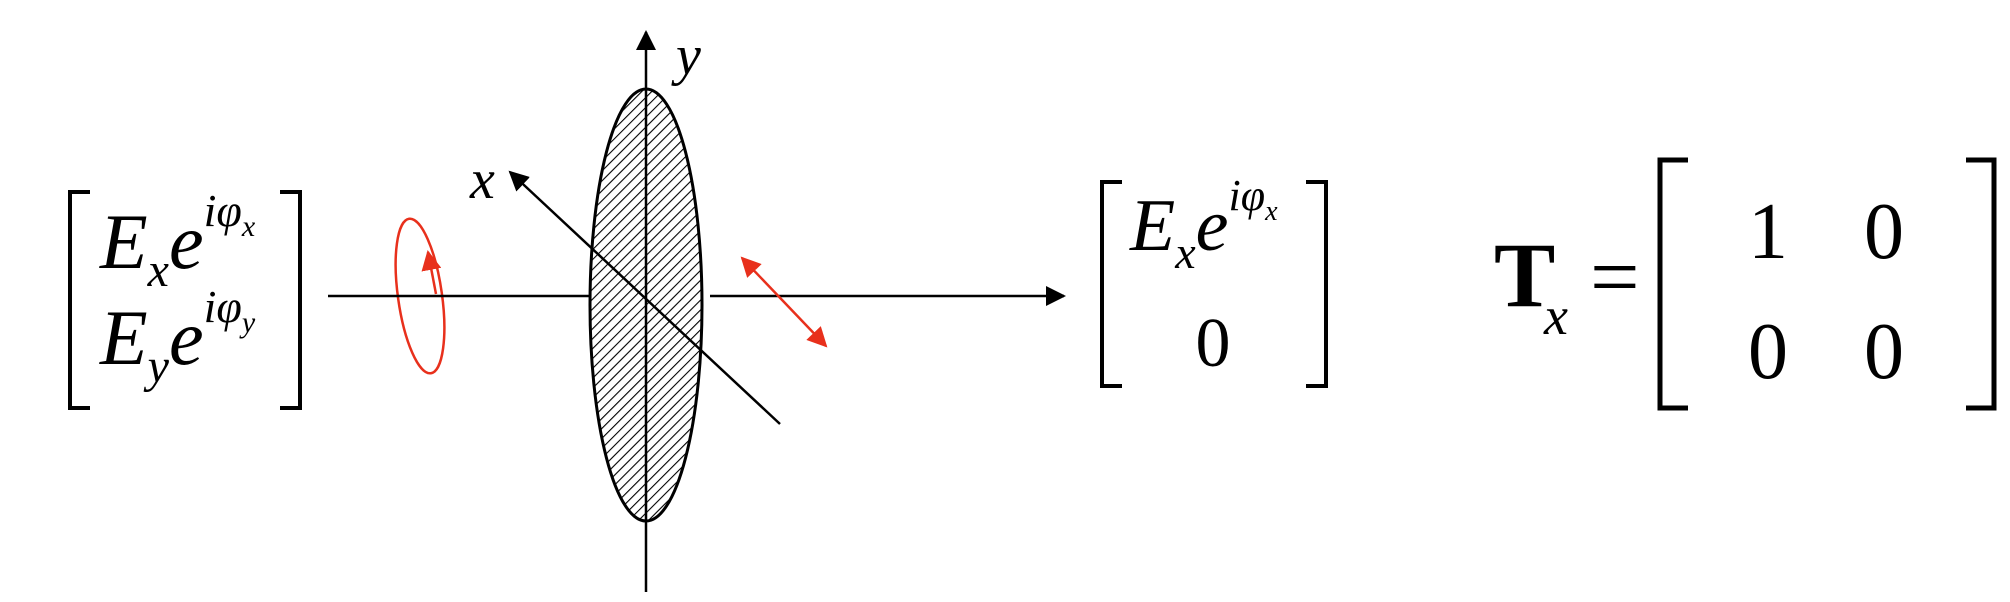 This screenshot has width=2010, height=602. Describe the element at coordinates (1884, 232) in the screenshot. I see `matrix-cell-r1c2: 0` at that location.